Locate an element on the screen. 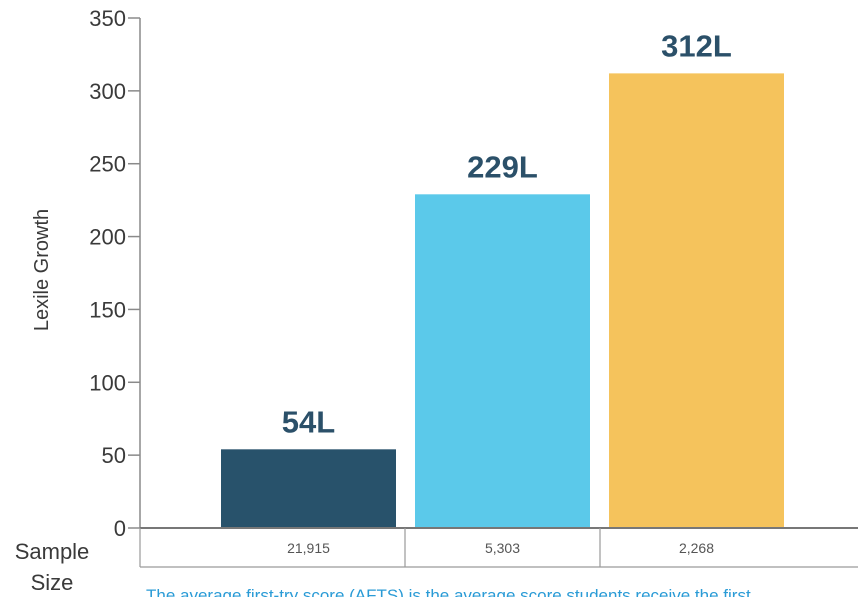  data-label-2: 229L is located at coordinates (502, 166).